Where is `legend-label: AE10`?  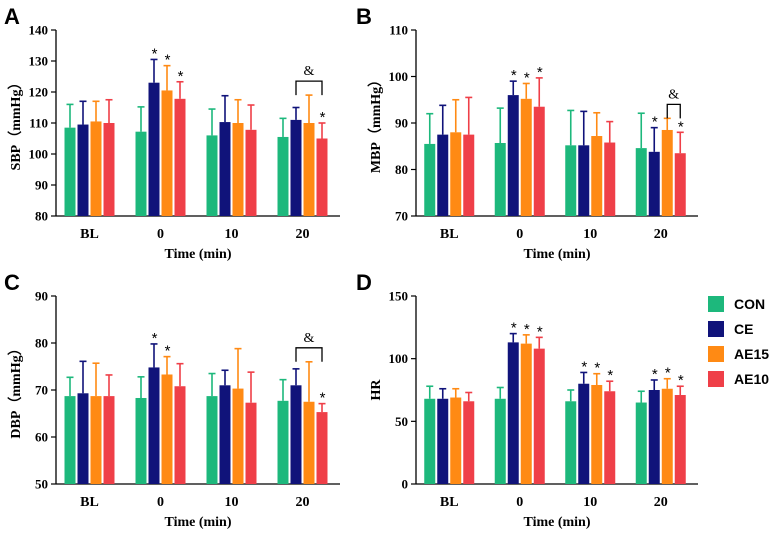 legend-label: AE10 is located at coordinates (751, 379).